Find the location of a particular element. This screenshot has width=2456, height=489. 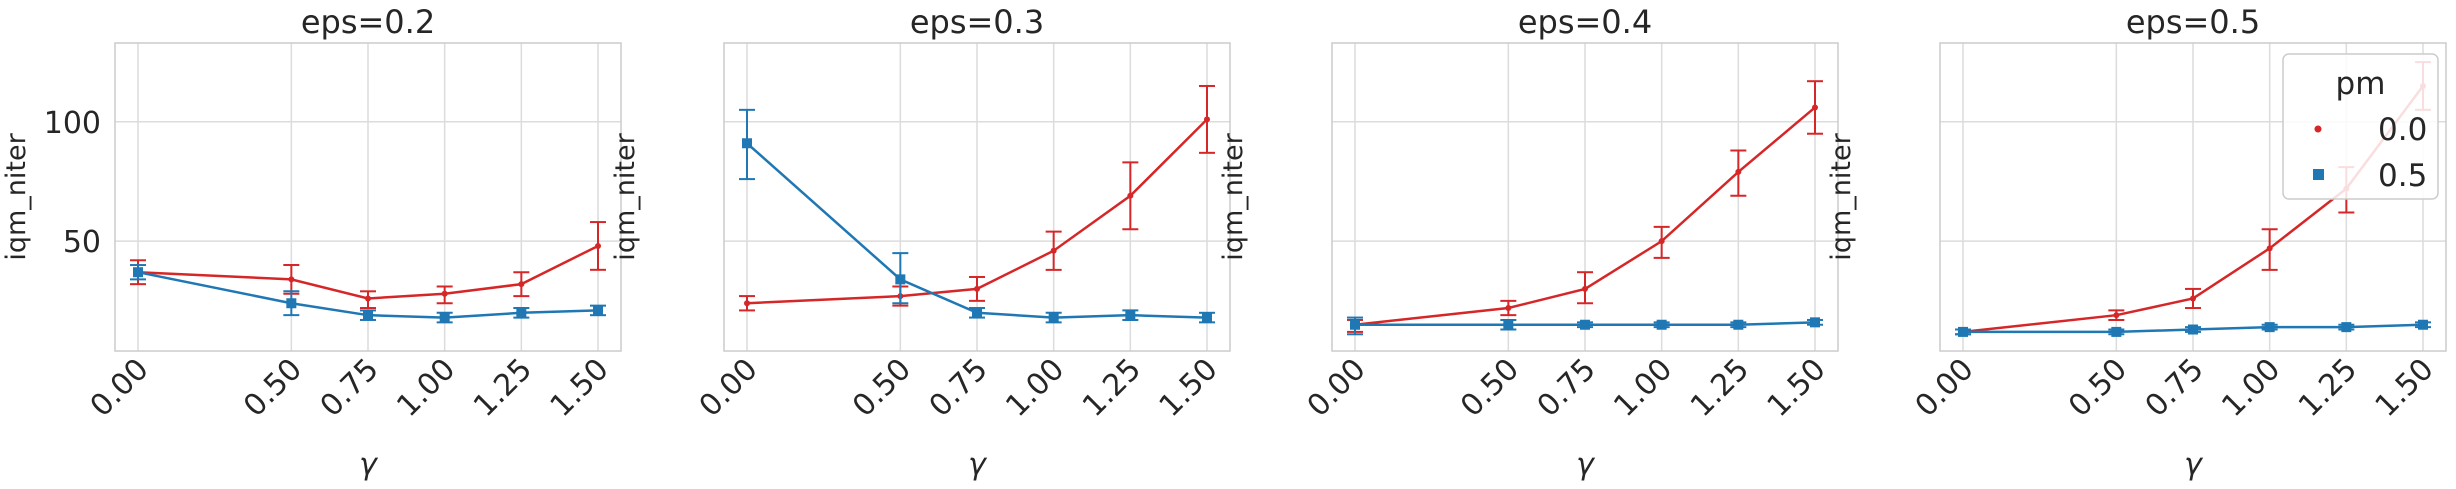

legend-title: pm is located at coordinates (2361, 84).